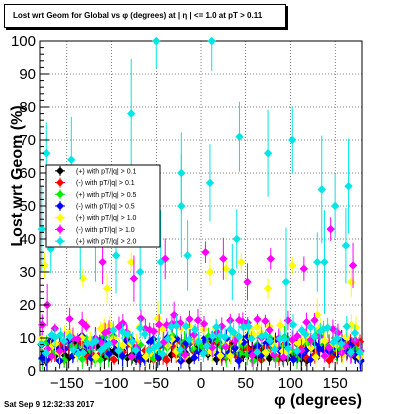  I want to click on x-axis-label: φ (degrees), so click(318, 400).